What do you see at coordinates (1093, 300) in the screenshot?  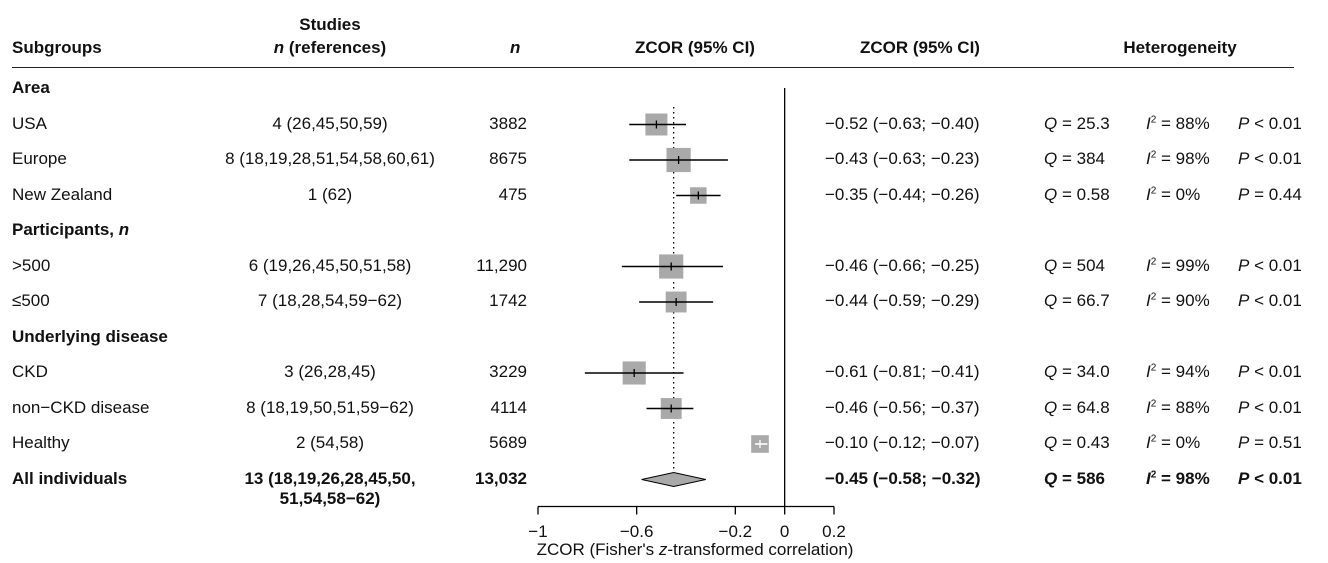 I see `het-q-value: 66.7` at bounding box center [1093, 300].